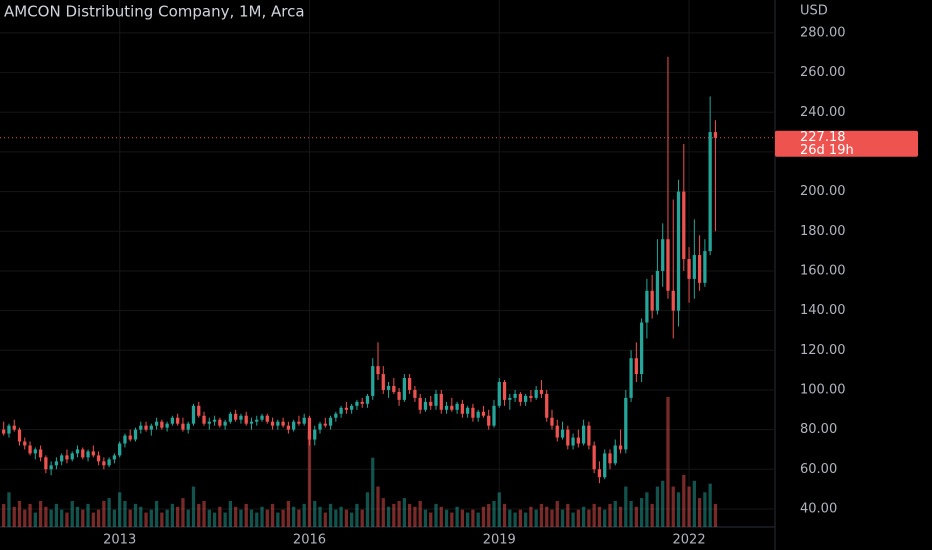 The image size is (932, 550). Describe the element at coordinates (823, 270) in the screenshot. I see `y-tick-label: 160.00` at that location.